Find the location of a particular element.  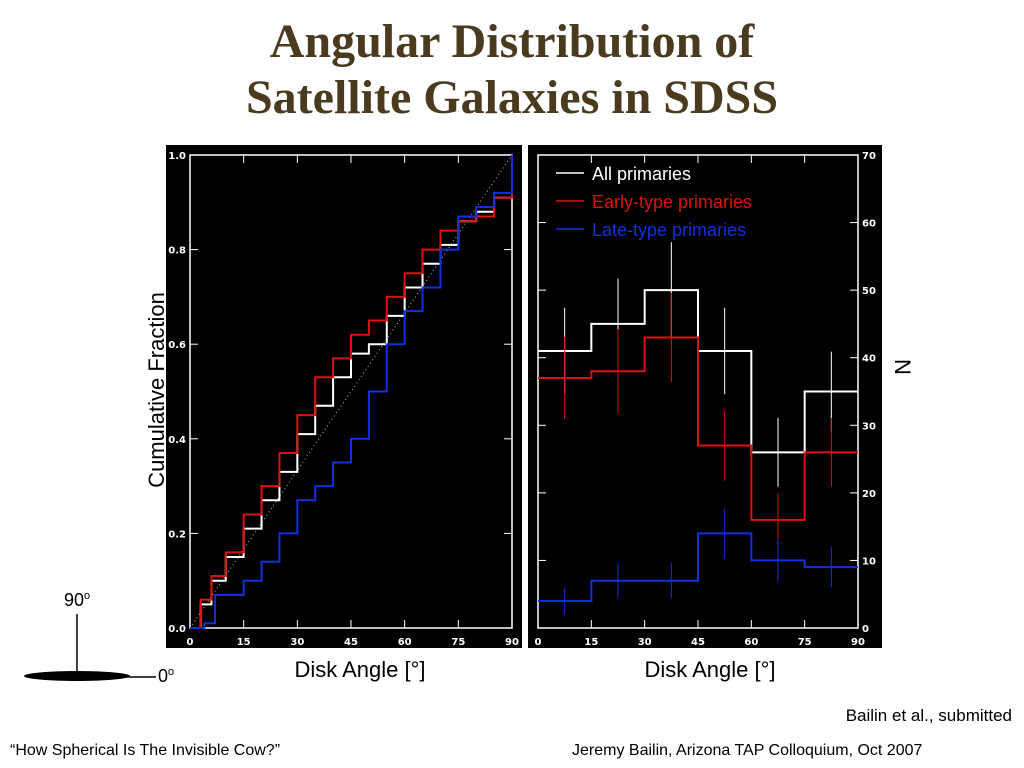

y-tick-label: 50 is located at coordinates (869, 291).